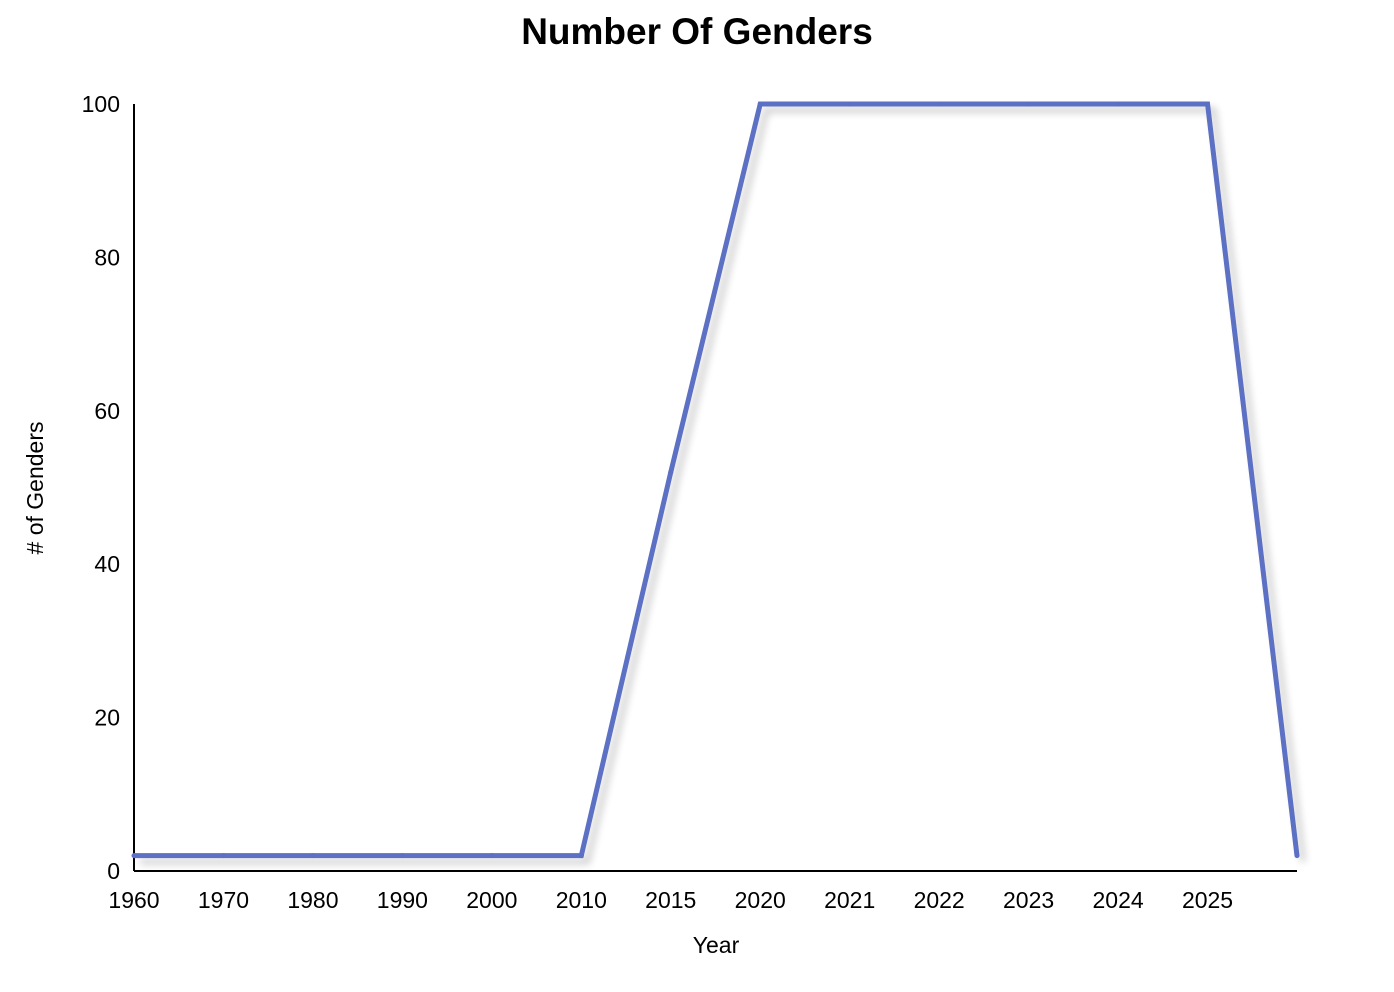 Image resolution: width=1394 pixels, height=992 pixels. Describe the element at coordinates (581, 900) in the screenshot. I see `x-tick-label: 2010` at that location.